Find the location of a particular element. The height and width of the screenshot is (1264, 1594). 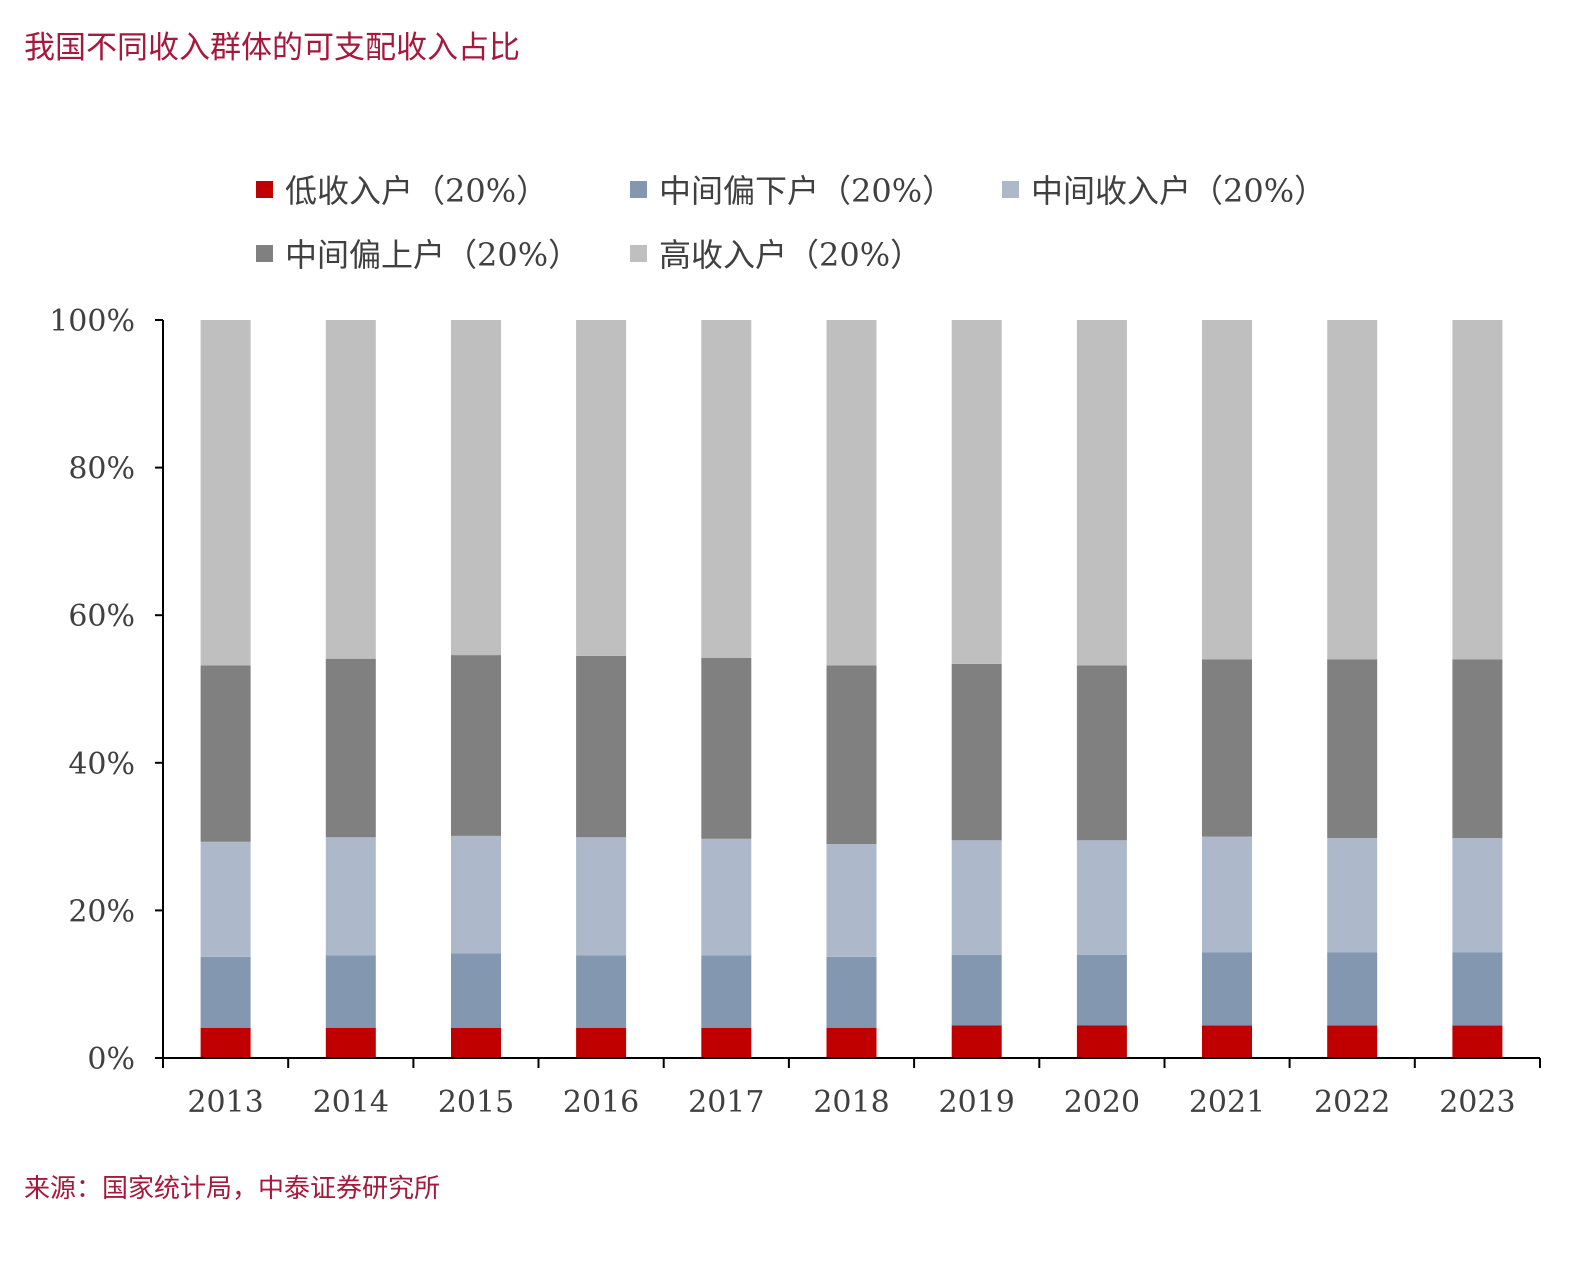

bar-middle-2015 is located at coordinates (476, 894).